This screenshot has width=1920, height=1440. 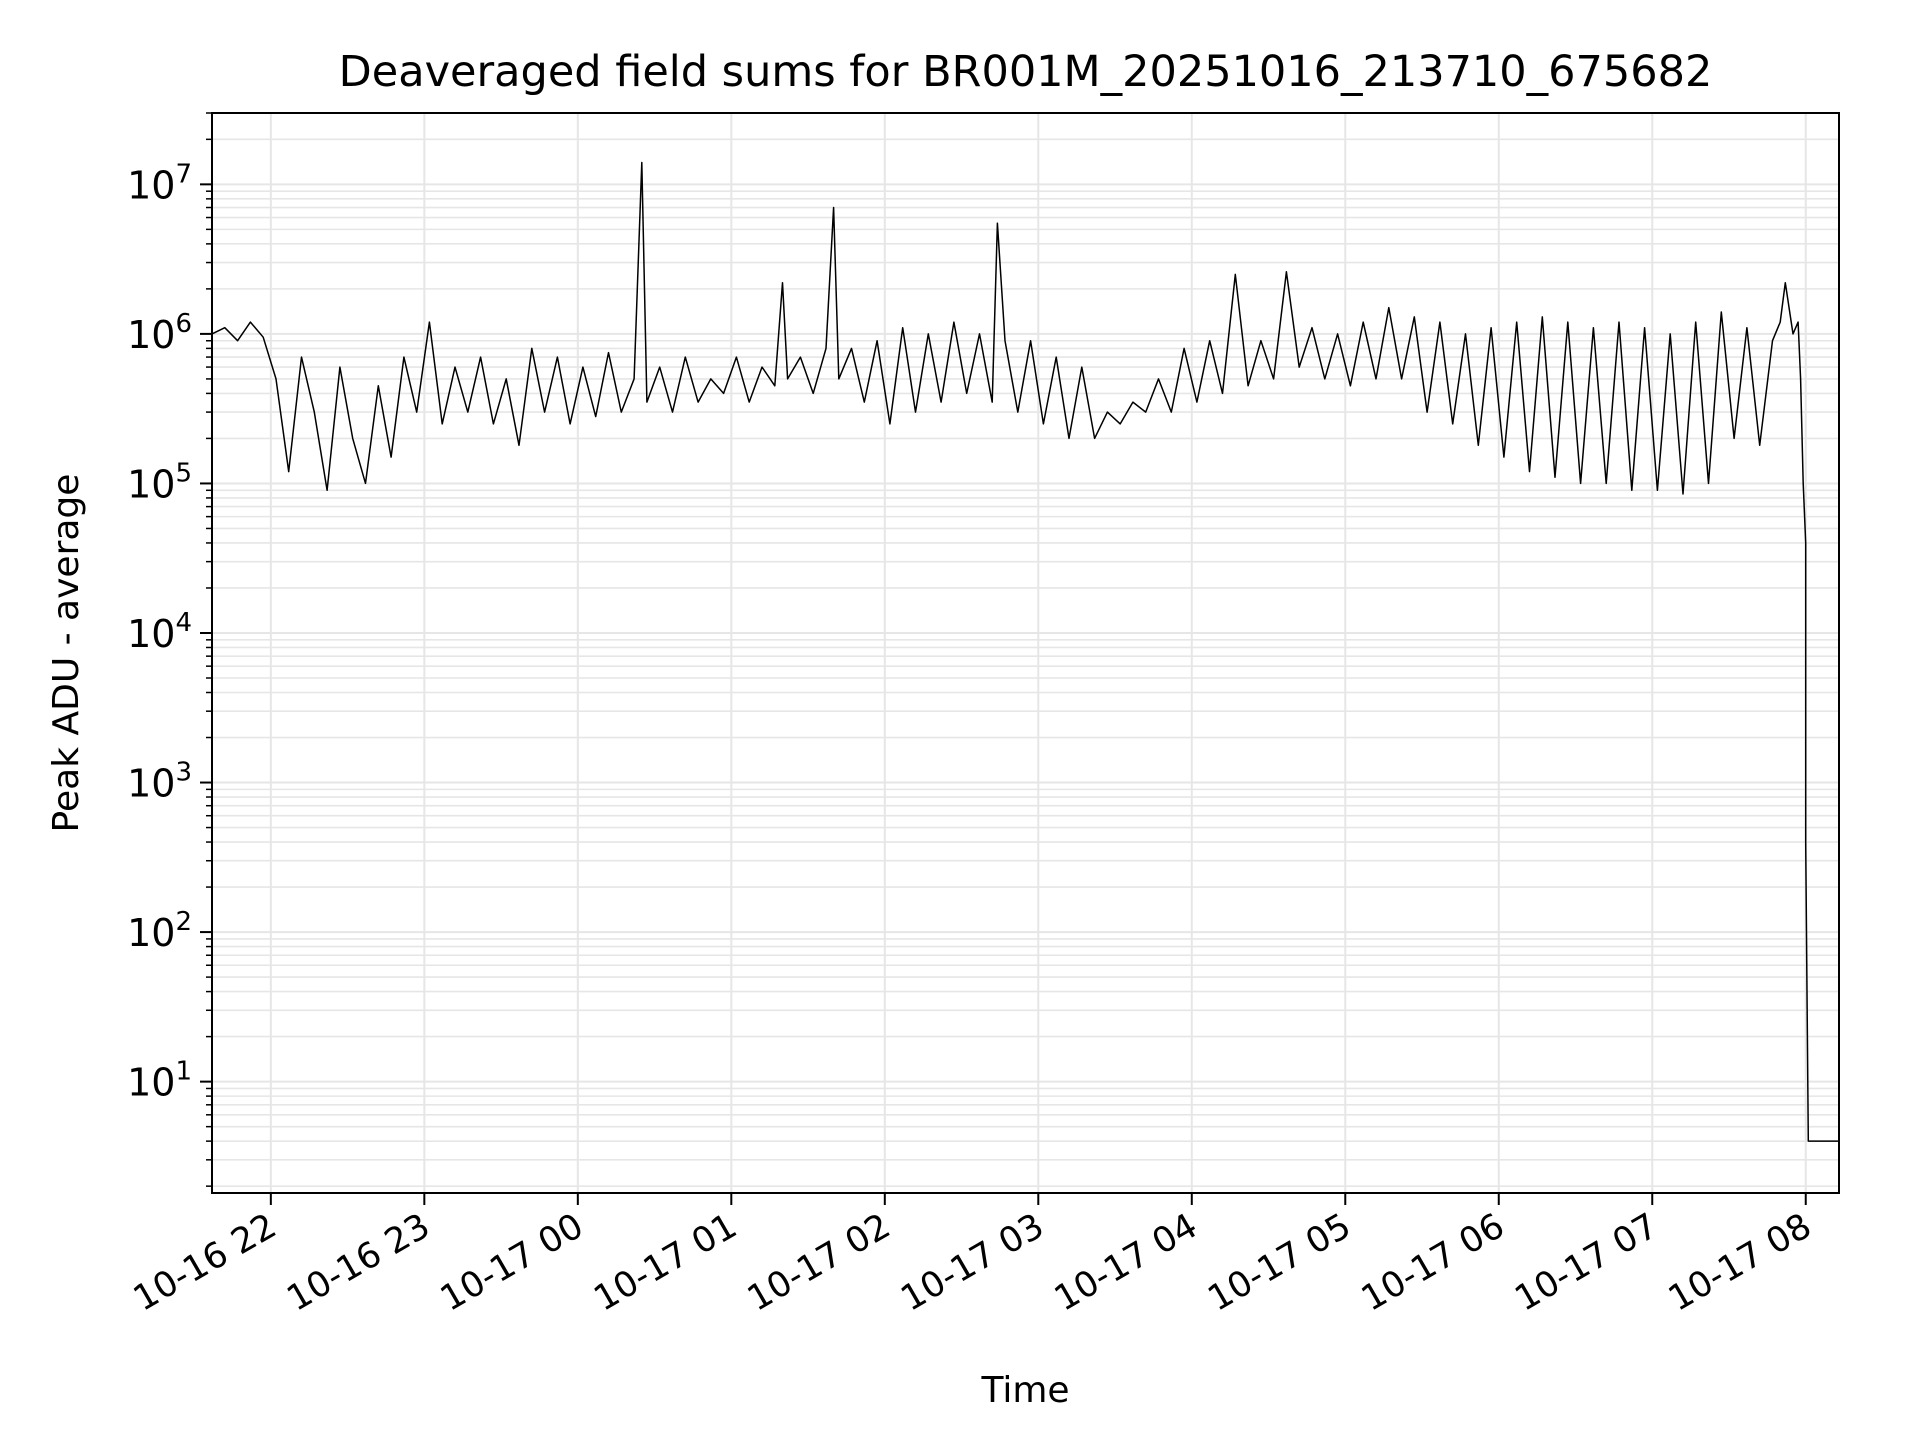 What do you see at coordinates (159, 333) in the screenshot?
I see `y-tick-label: 106` at bounding box center [159, 333].